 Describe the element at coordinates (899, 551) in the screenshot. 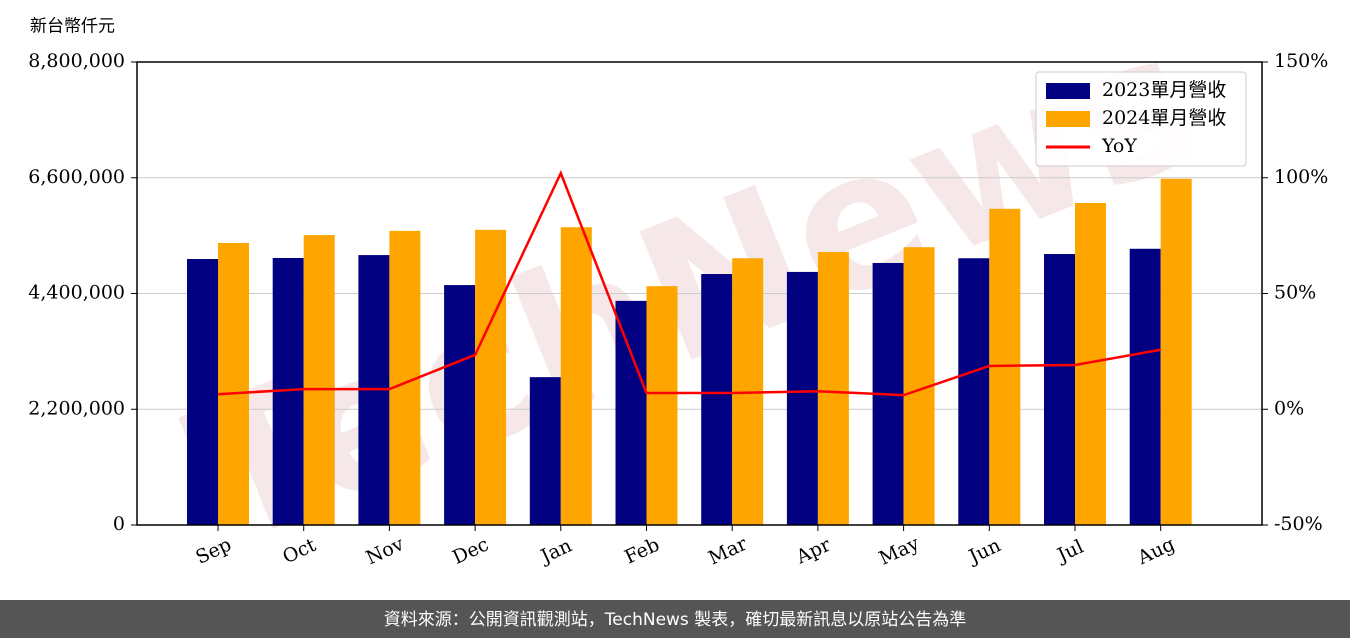

I see `x-tick-label: May` at that location.